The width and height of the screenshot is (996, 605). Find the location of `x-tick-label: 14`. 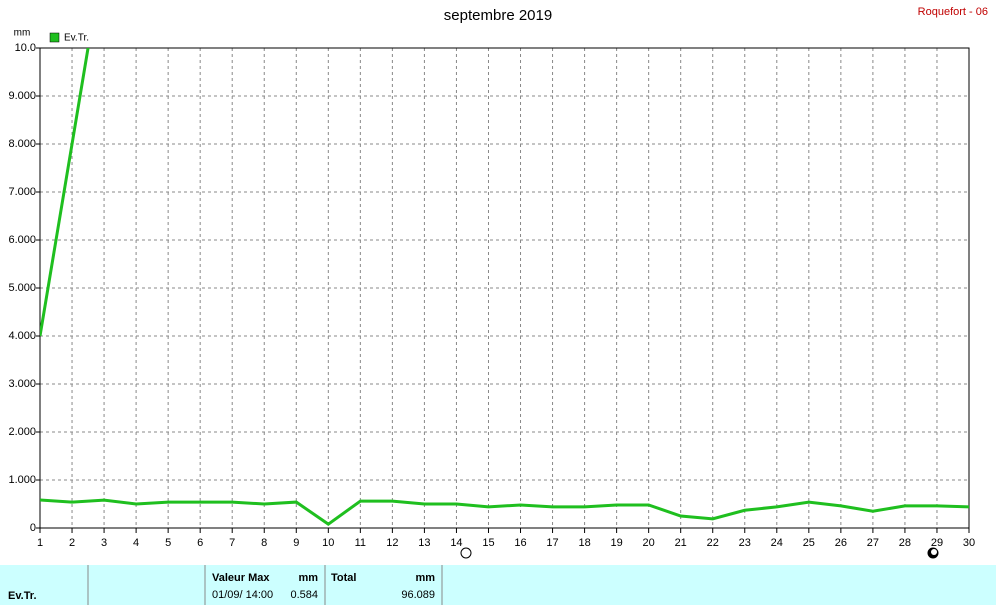

x-tick-label: 14 is located at coordinates (456, 543).